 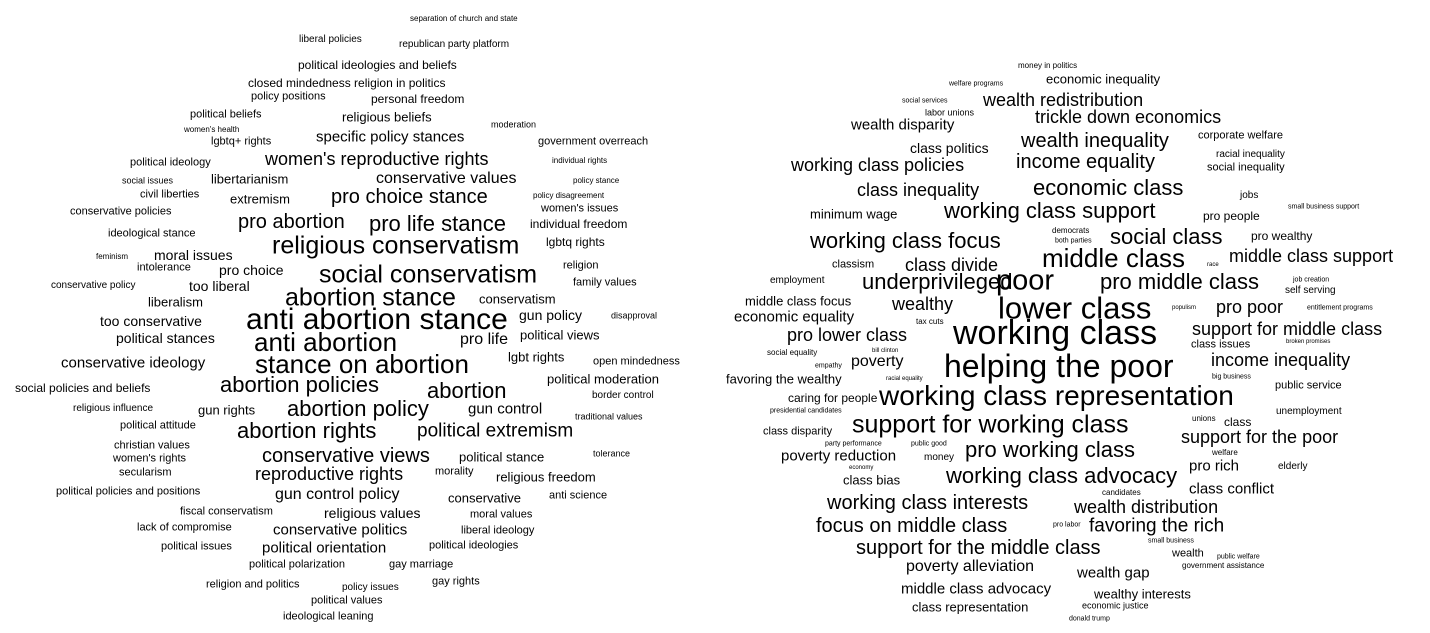 What do you see at coordinates (1050, 210) in the screenshot?
I see `word-right-working-class-support: working class support` at bounding box center [1050, 210].